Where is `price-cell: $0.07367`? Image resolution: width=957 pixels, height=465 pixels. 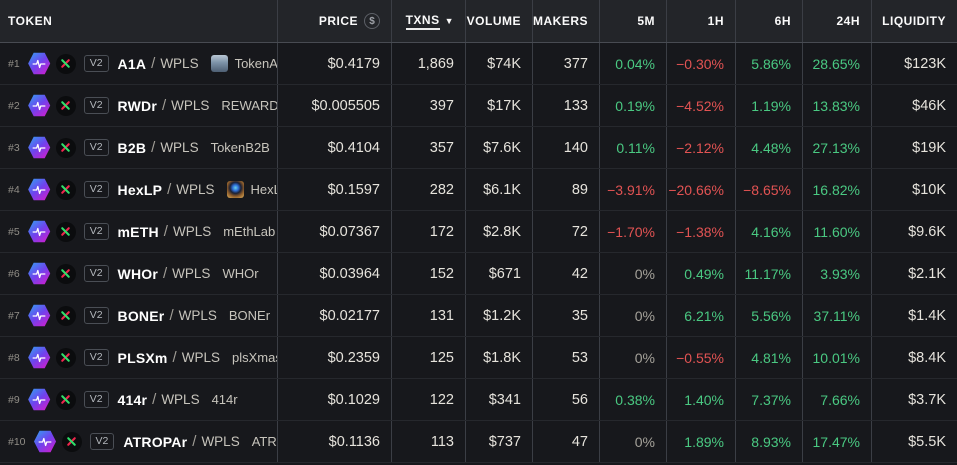 price-cell: $0.07367 is located at coordinates (335, 231).